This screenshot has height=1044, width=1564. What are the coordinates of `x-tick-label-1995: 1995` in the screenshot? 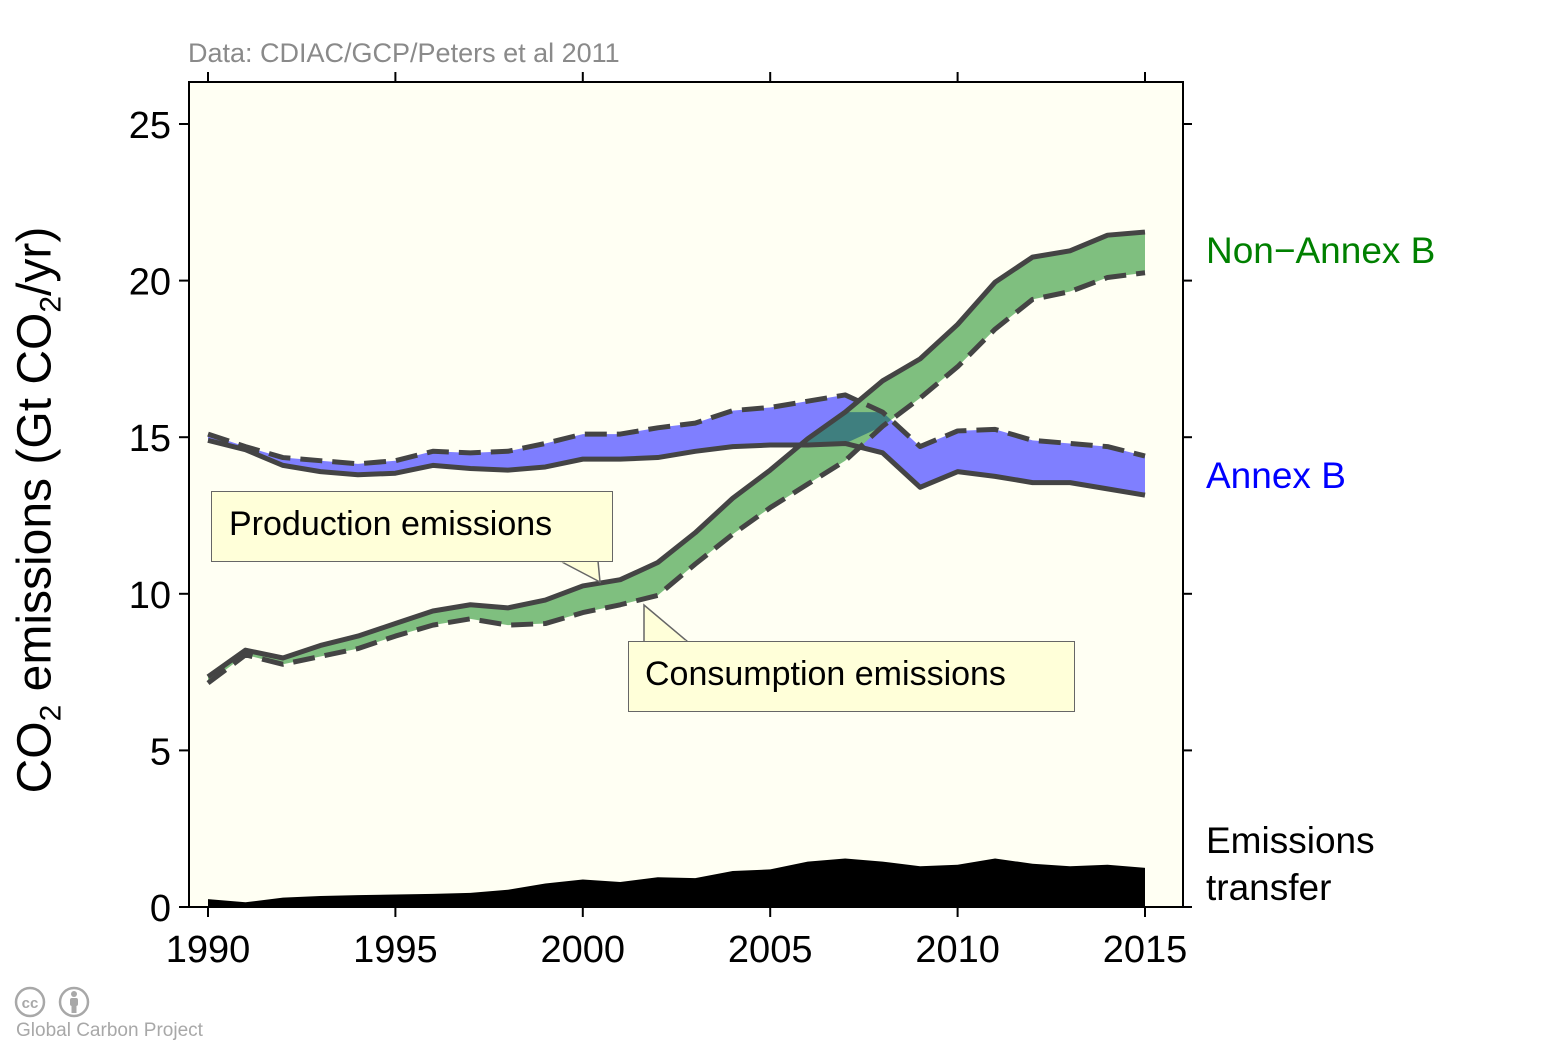 It's located at (395, 950).